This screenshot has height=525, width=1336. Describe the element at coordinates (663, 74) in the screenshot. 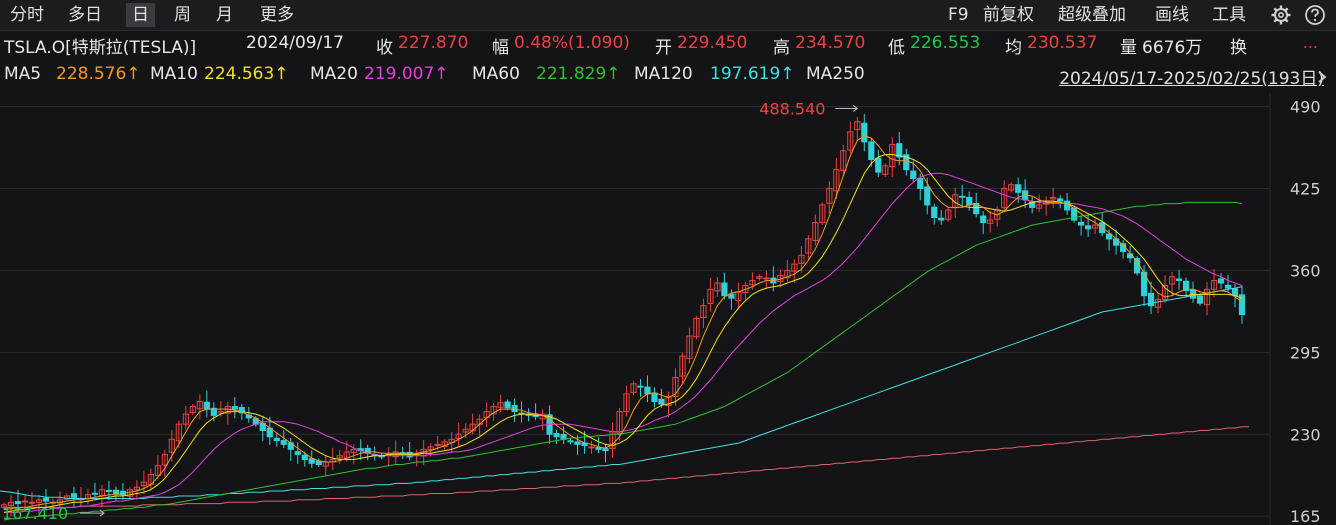

I see `ma120-label: MA120` at that location.